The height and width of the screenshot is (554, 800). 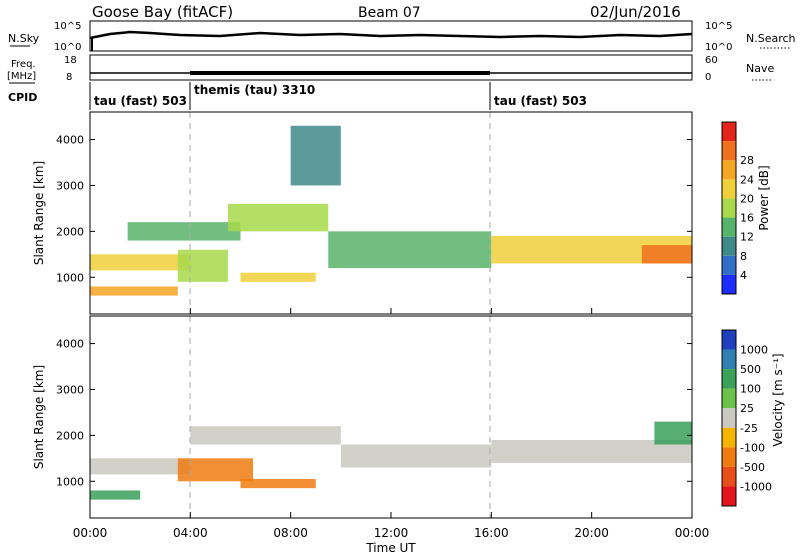 What do you see at coordinates (162, 12) in the screenshot?
I see `station-title: Goose Bay (fitACF)` at bounding box center [162, 12].